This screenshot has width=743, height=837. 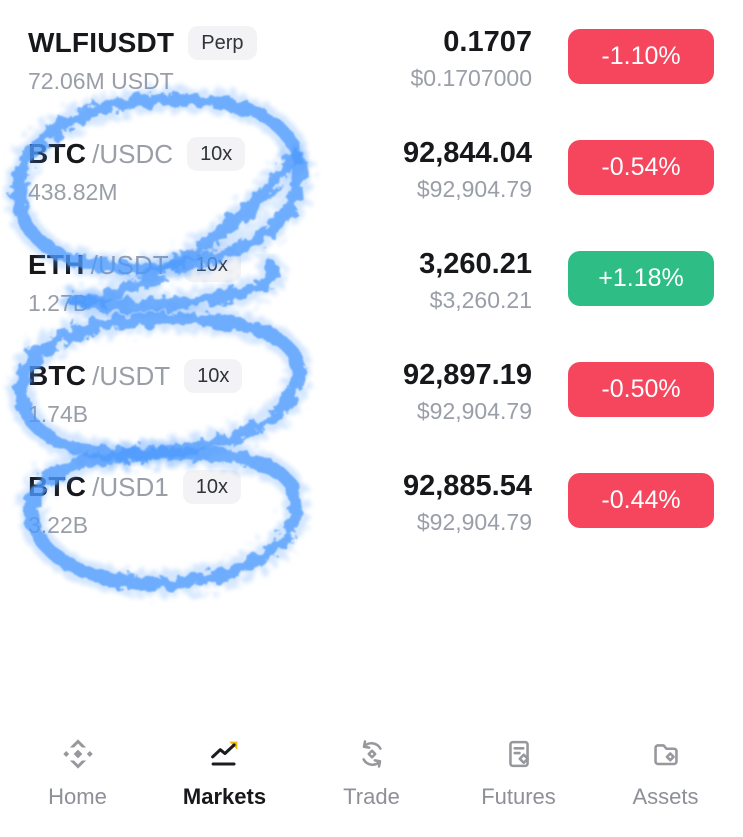 I want to click on price-block: 0.1707 $0.1707000, so click(x=471, y=59).